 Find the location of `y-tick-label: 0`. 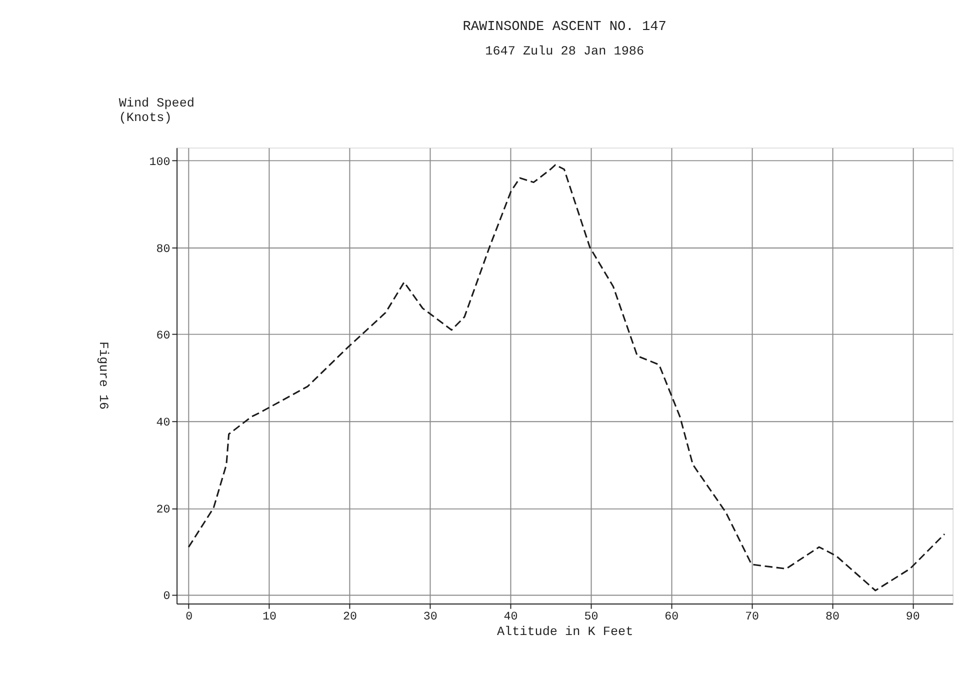

y-tick-label: 0 is located at coordinates (166, 597).